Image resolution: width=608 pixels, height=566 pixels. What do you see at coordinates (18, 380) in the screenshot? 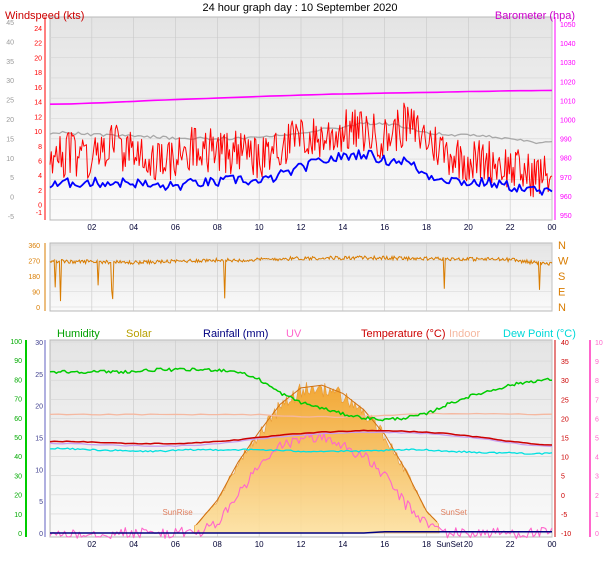
I see `humidity-tick-label: 80` at bounding box center [18, 380].